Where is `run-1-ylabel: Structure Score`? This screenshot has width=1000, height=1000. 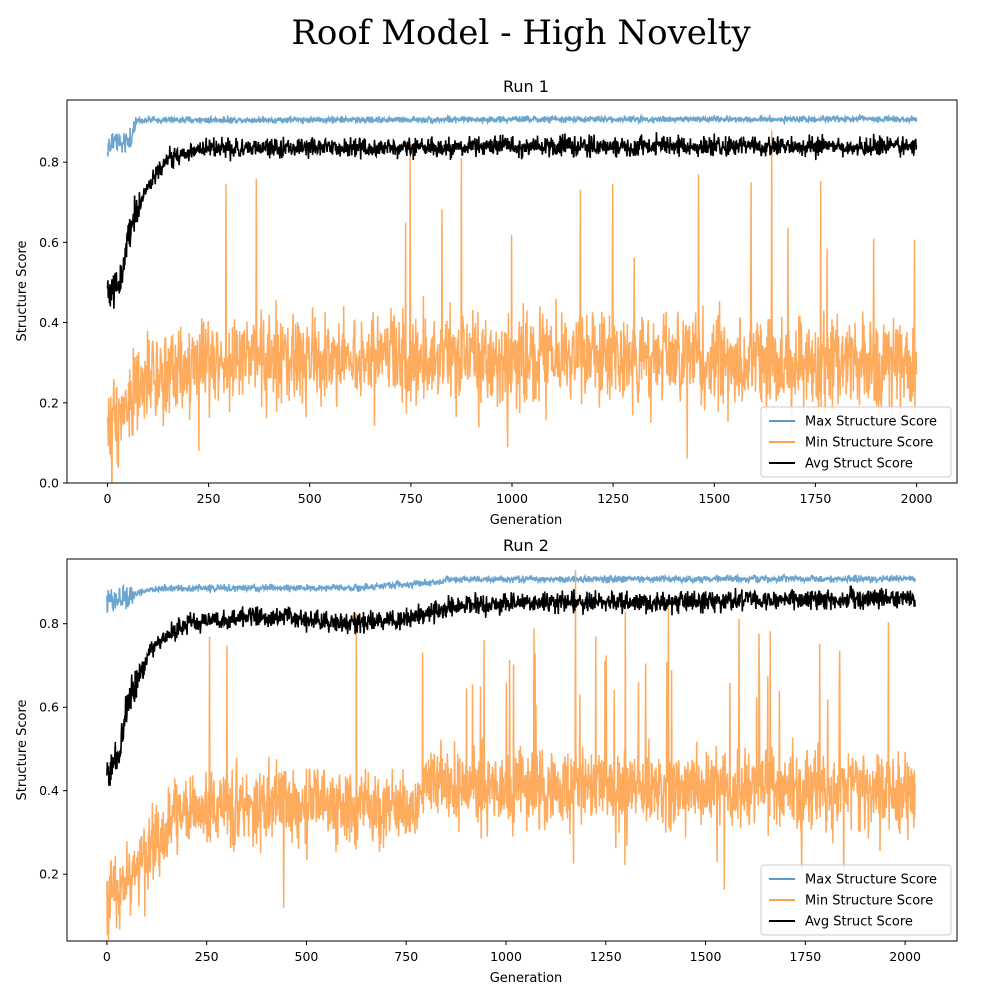 run-1-ylabel: Structure Score is located at coordinates (22, 290).